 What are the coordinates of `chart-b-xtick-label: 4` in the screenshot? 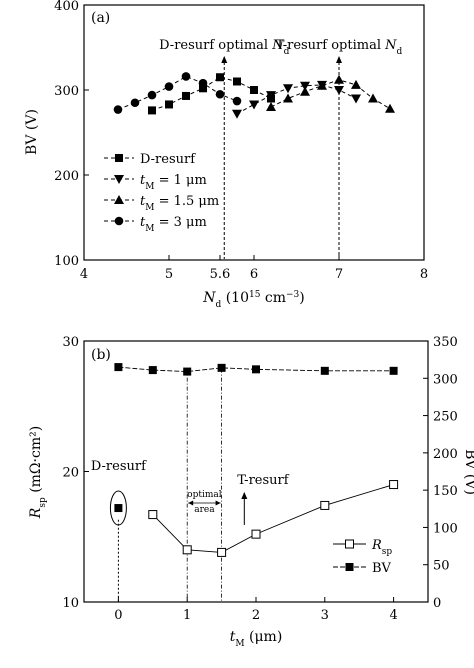 It's located at (393, 615).